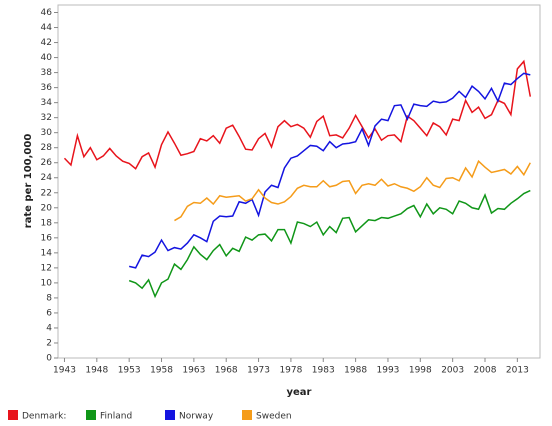 Image resolution: width=552 pixels, height=426 pixels. Describe the element at coordinates (49, 343) in the screenshot. I see `y-tick-label: 2` at that location.